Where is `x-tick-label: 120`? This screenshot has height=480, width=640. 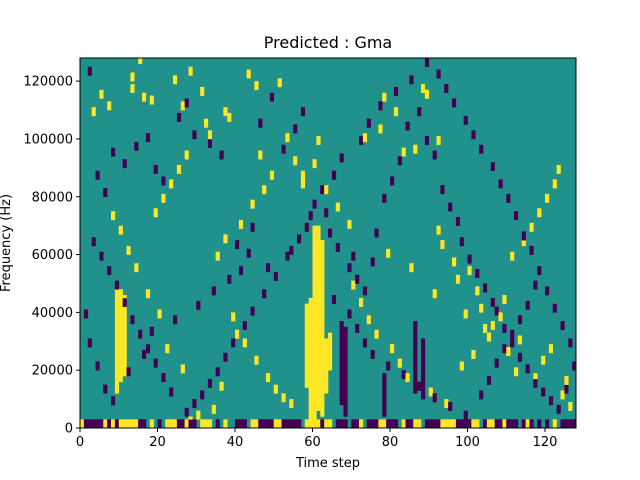
x-tick-label: 120 is located at coordinates (545, 442).